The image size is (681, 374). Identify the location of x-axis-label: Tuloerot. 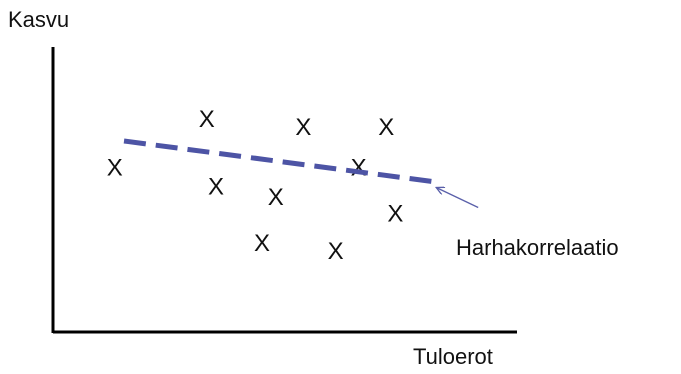
(453, 356).